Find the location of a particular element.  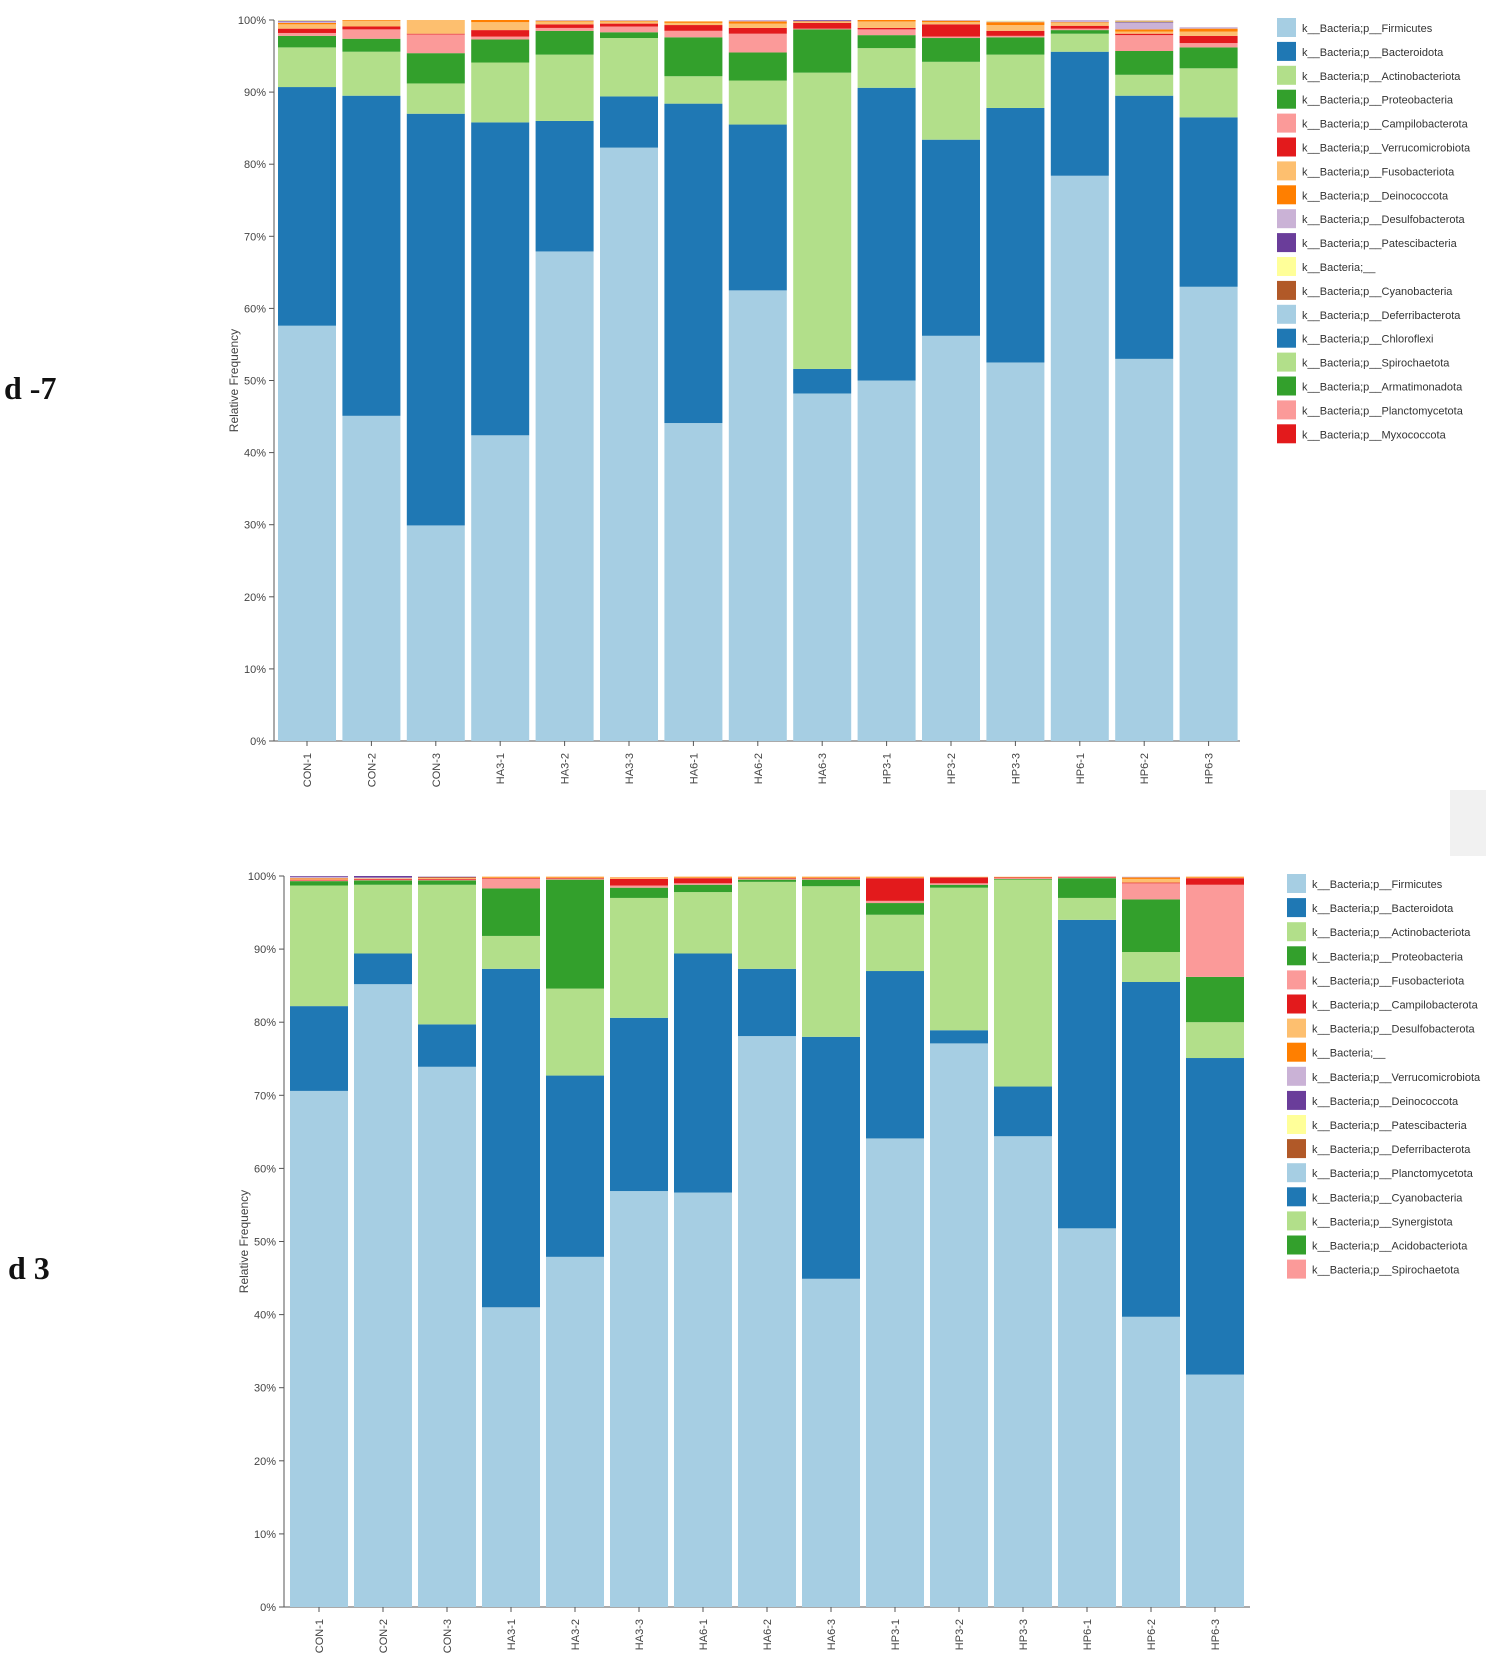

legend-label: k__Bacteria;p__Spirochaetota is located at coordinates (1386, 1271).